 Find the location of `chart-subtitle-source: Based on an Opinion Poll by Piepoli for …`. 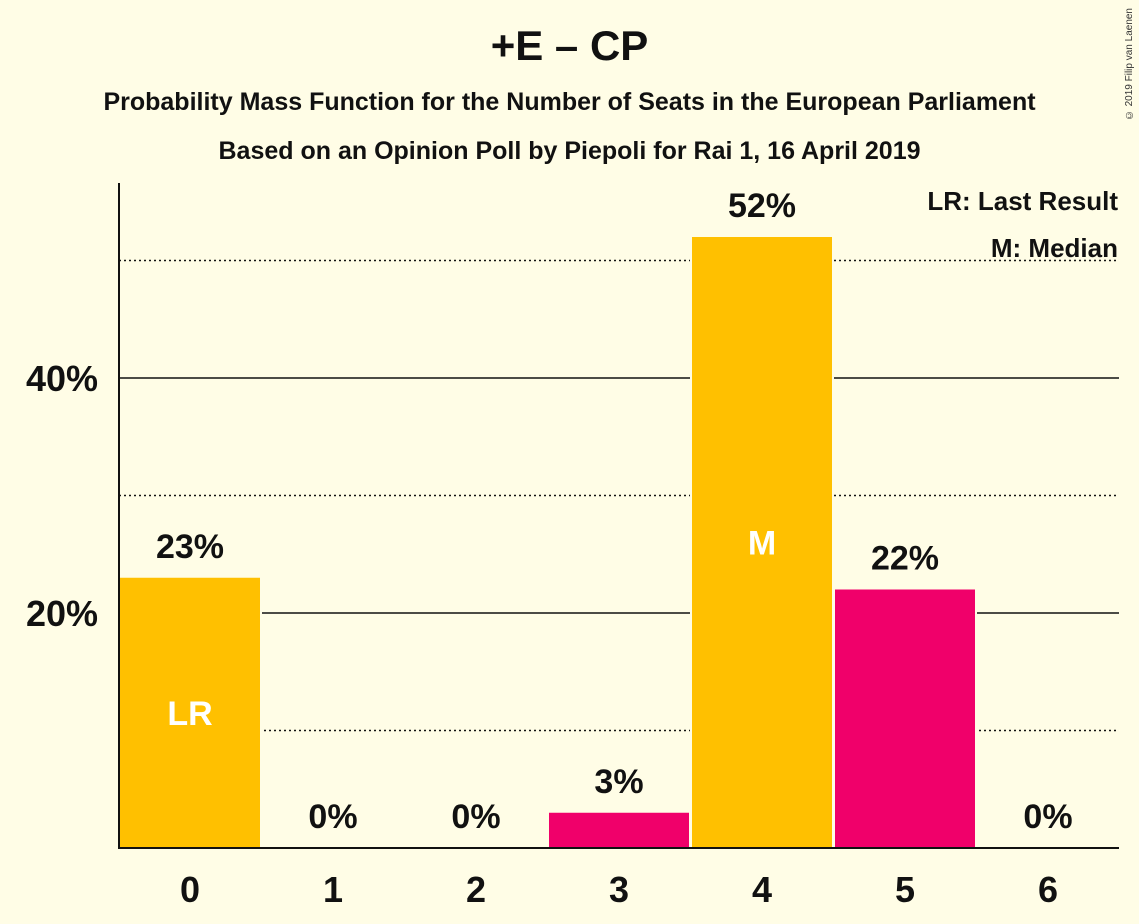

chart-subtitle-source: Based on an Opinion Poll by Piepoli for … is located at coordinates (569, 151).